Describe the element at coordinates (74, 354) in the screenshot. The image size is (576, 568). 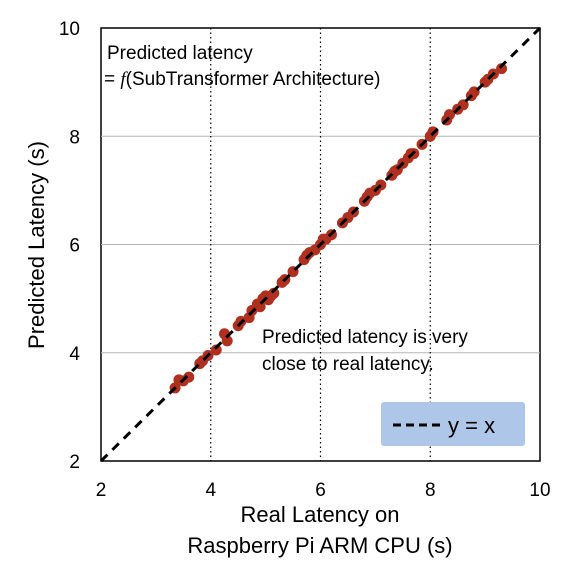
I see `y-tick-label: 4` at that location.